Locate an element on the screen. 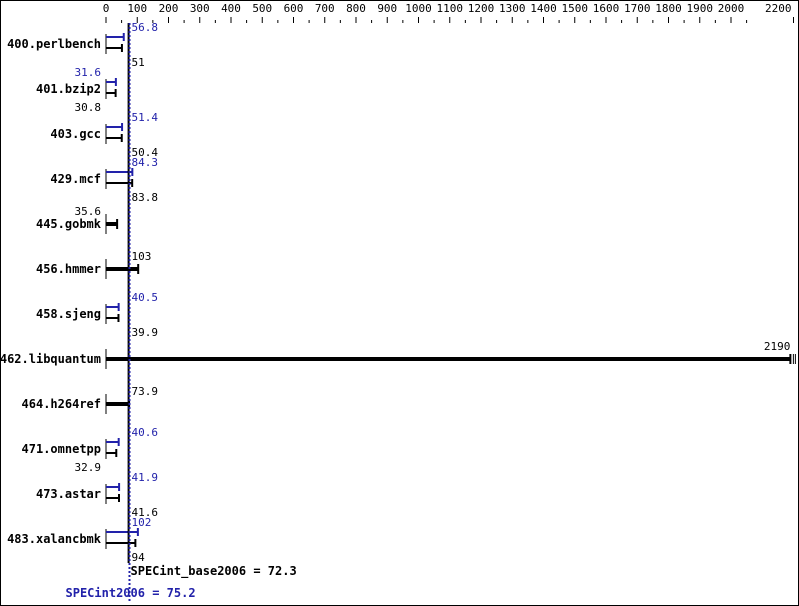 This screenshot has height=606, width=799. peak-value-label: 56.8 is located at coordinates (145, 27).